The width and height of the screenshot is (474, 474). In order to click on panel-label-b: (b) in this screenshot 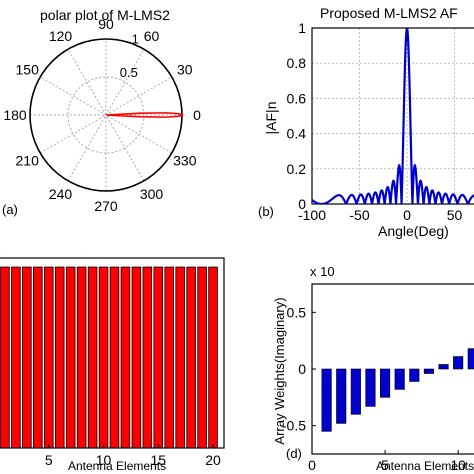, I will do `click(266, 211)`.